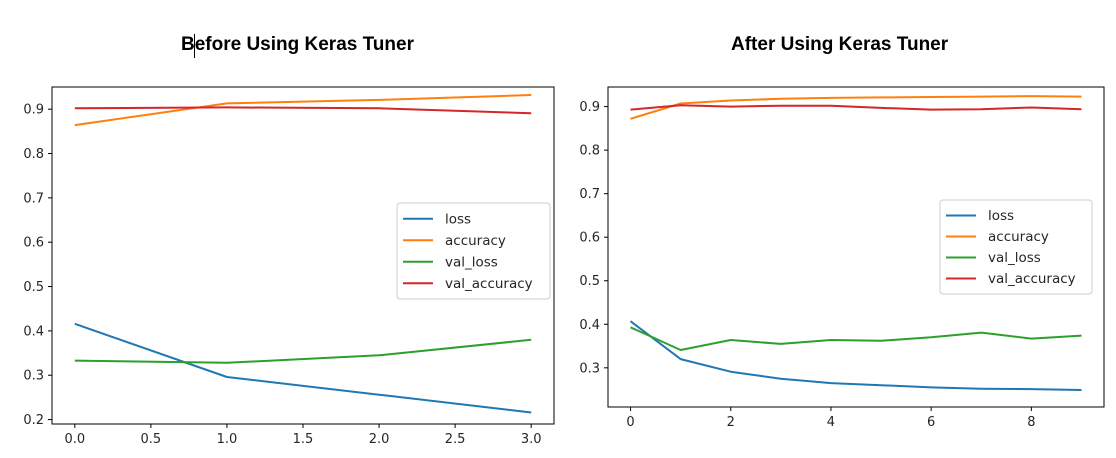  I want to click on x-tick-label: 0.5, so click(151, 439).